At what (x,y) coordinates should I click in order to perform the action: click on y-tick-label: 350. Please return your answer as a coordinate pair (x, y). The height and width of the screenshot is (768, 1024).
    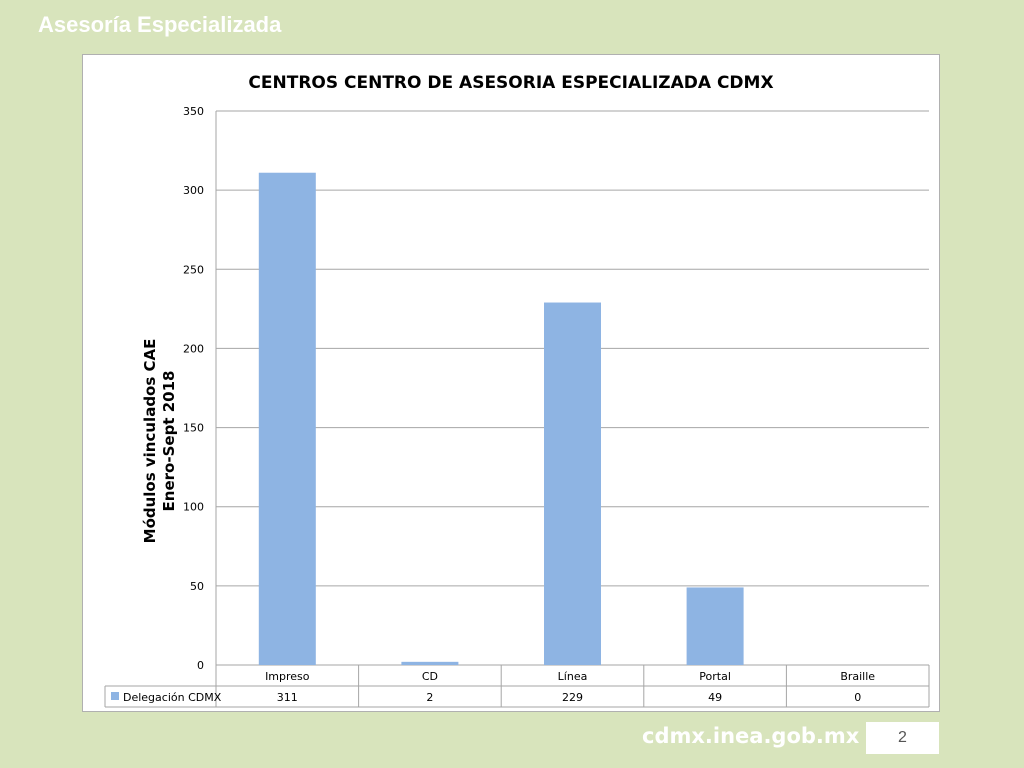
    Looking at the image, I should click on (193, 111).